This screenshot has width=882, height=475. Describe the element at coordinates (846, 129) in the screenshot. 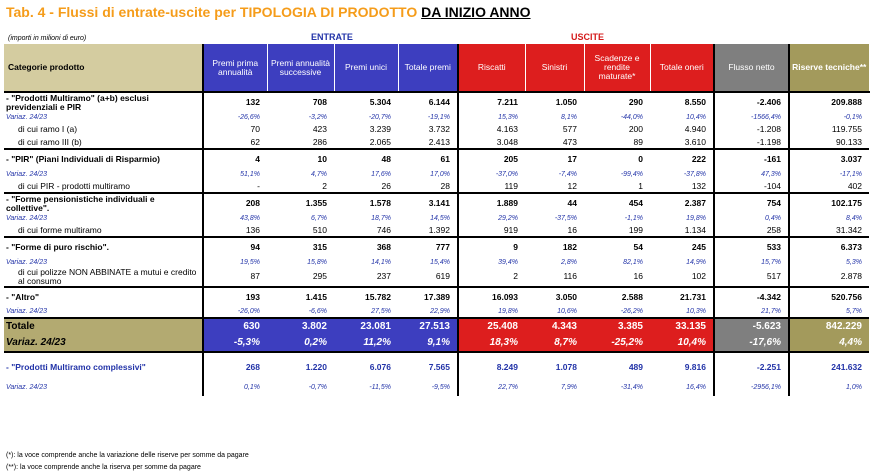

I see `cell-value: 119.755` at that location.